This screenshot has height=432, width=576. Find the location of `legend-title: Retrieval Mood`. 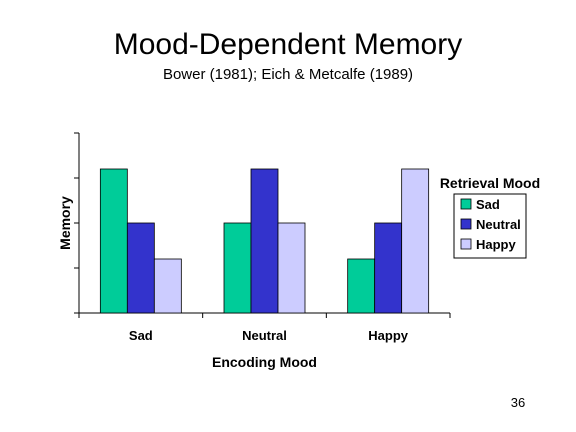

legend-title: Retrieval Mood is located at coordinates (490, 183).